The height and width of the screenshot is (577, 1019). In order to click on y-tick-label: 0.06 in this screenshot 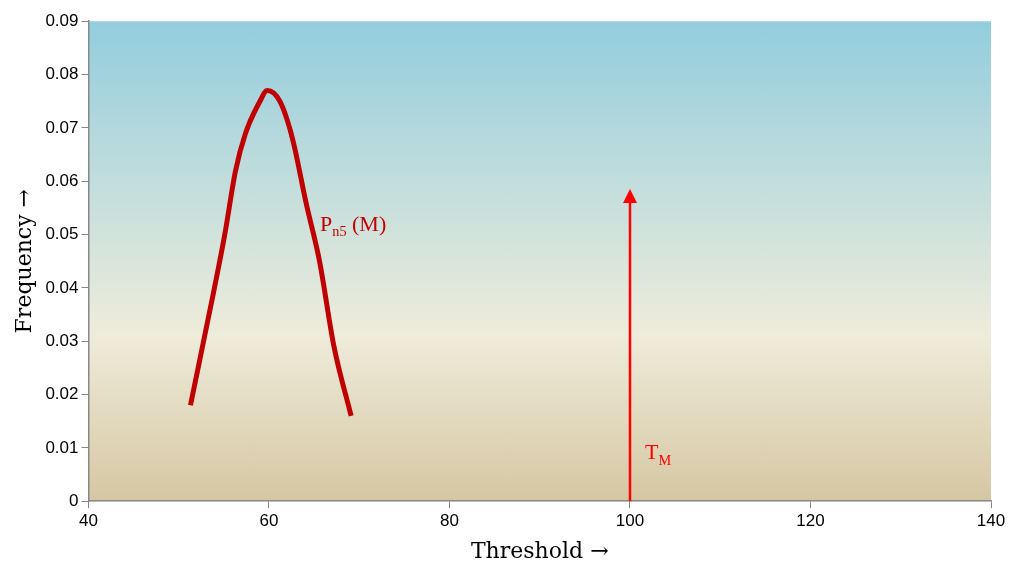, I will do `click(62, 180)`.